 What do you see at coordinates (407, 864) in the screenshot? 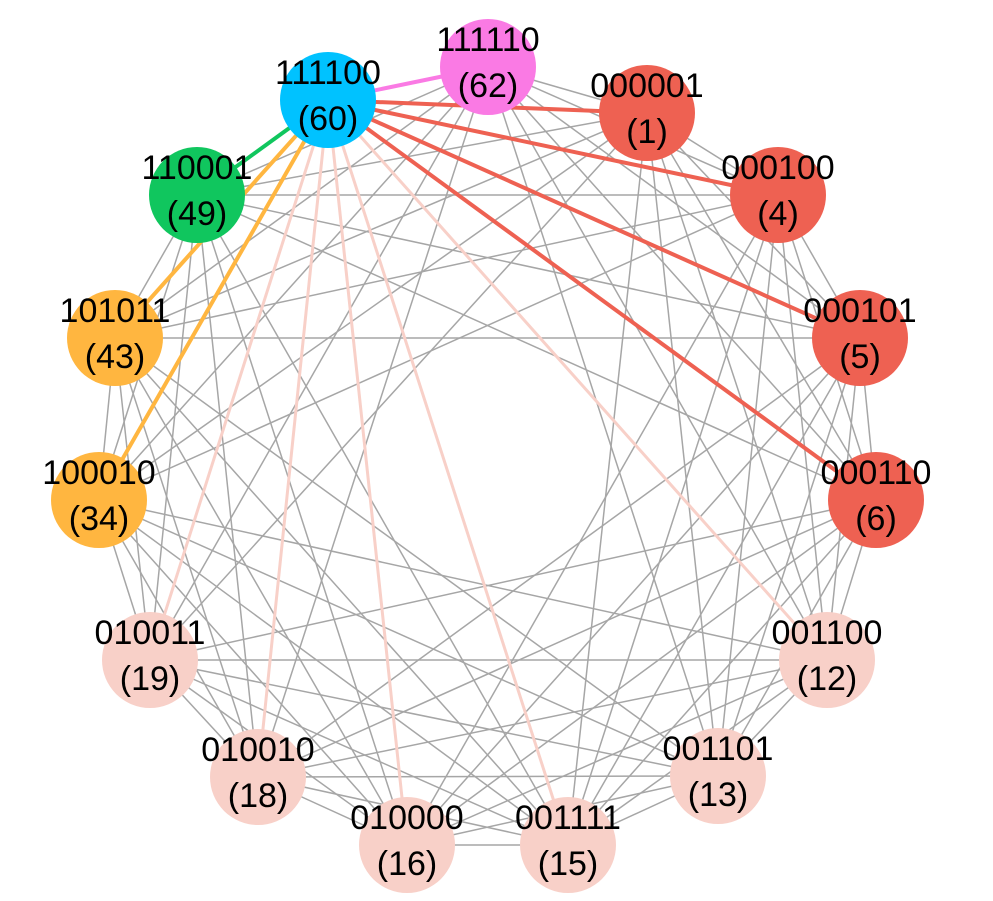
I see `node-number-label: (16)` at bounding box center [407, 864].